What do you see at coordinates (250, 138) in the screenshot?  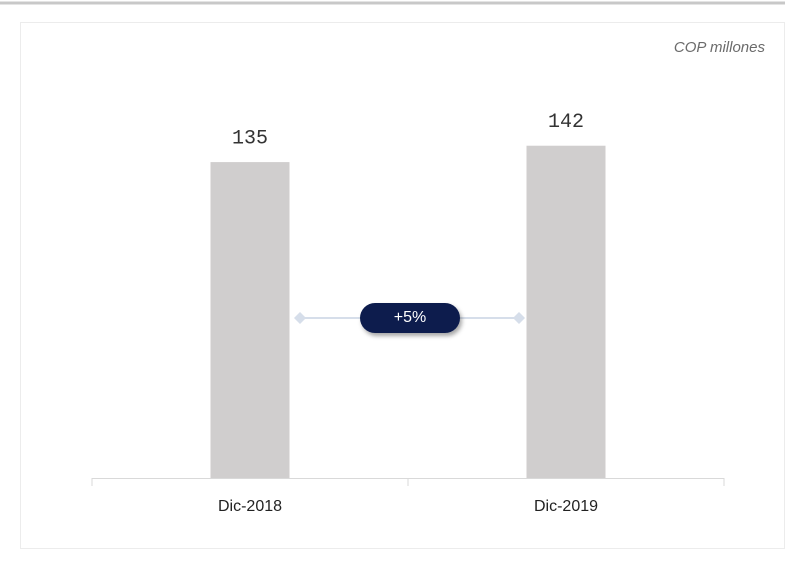 I see `value-label: 135` at bounding box center [250, 138].